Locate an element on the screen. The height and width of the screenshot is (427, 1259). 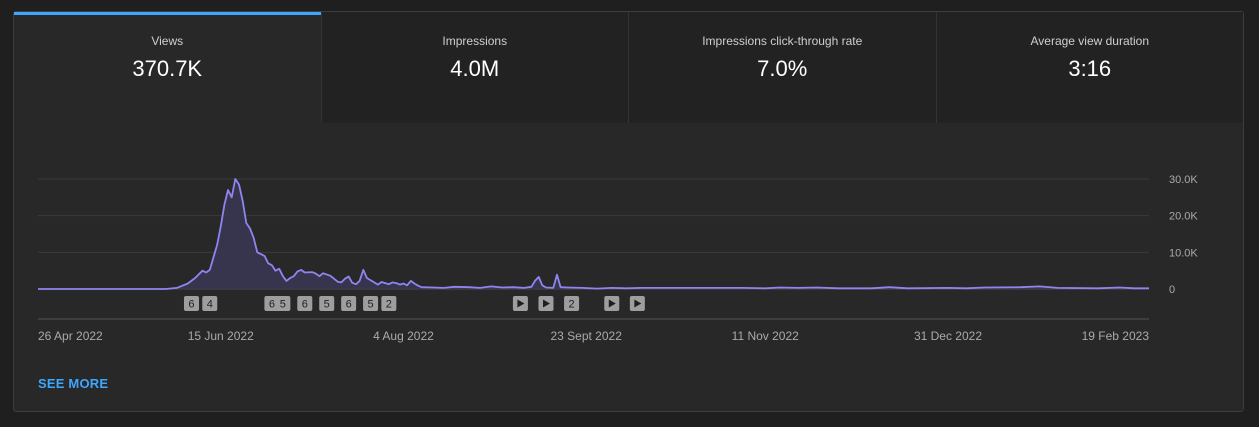
metric-label: Average view duration is located at coordinates (1090, 41).